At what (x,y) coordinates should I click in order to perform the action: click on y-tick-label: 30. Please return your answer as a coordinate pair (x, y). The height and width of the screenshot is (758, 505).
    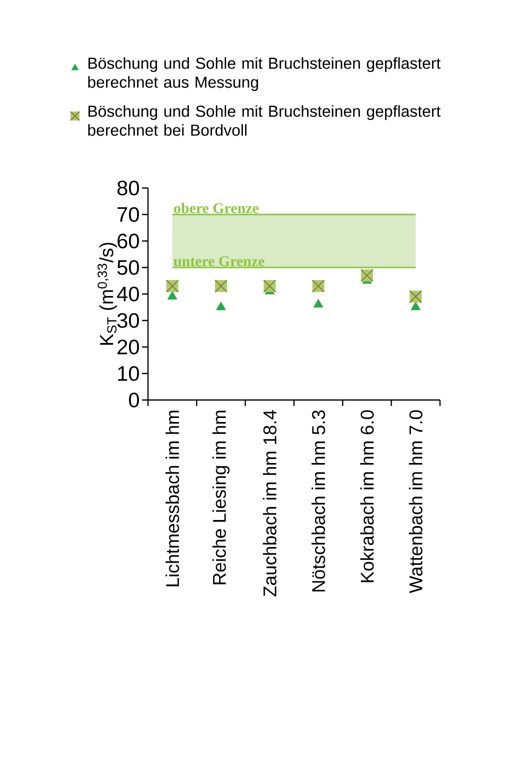
    Looking at the image, I should click on (128, 320).